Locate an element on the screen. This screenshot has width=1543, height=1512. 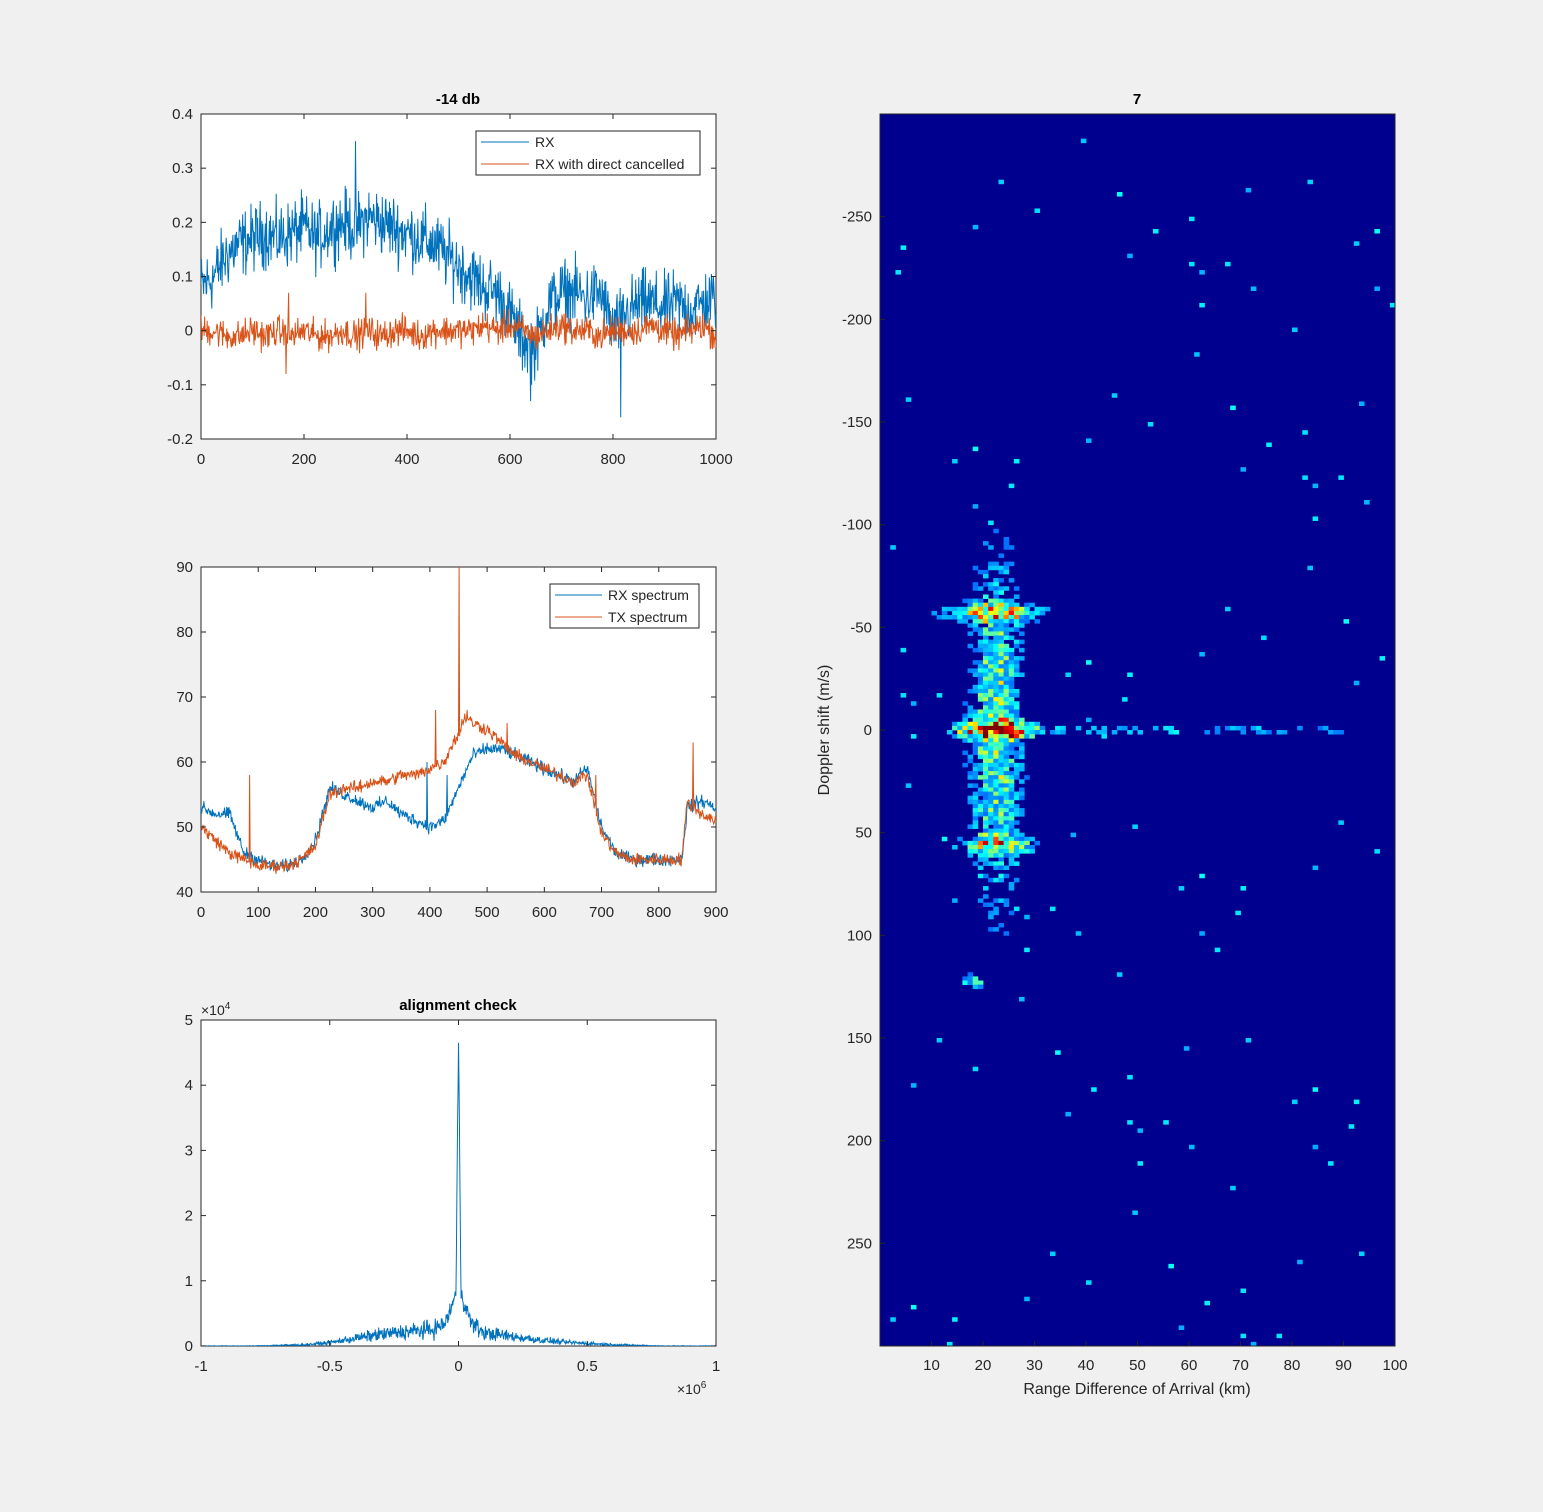
y-tick-label: 90 is located at coordinates (184, 567).